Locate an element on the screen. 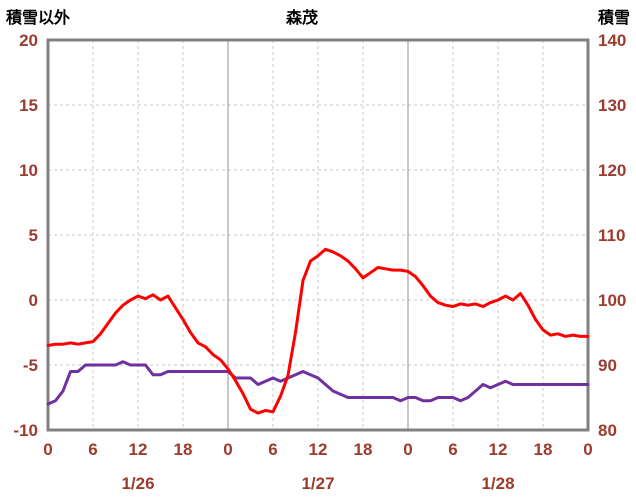 Image resolution: width=636 pixels, height=501 pixels. right-axis-tick-label: 110 is located at coordinates (611, 235).